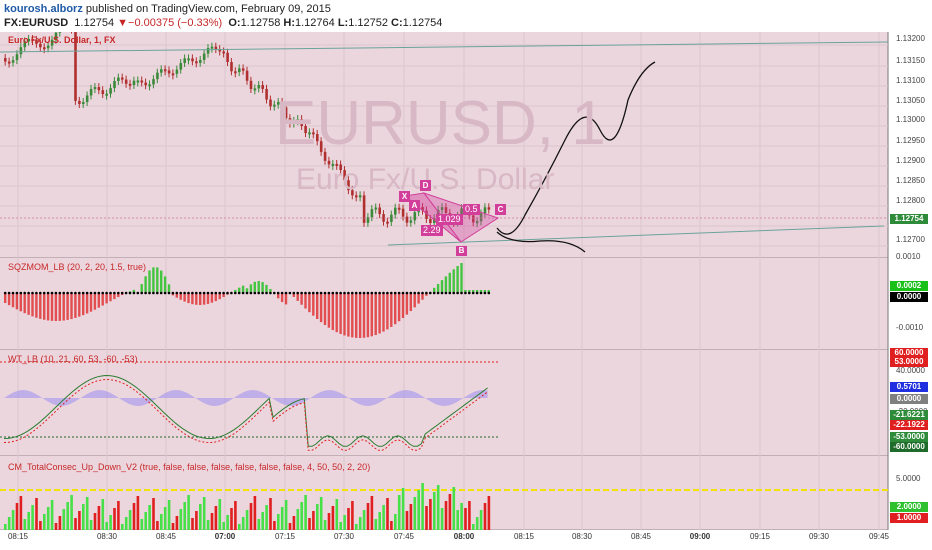 The height and width of the screenshot is (550, 932). Describe the element at coordinates (910, 370) in the screenshot. I see `wt-tick: 40.0000` at that location.